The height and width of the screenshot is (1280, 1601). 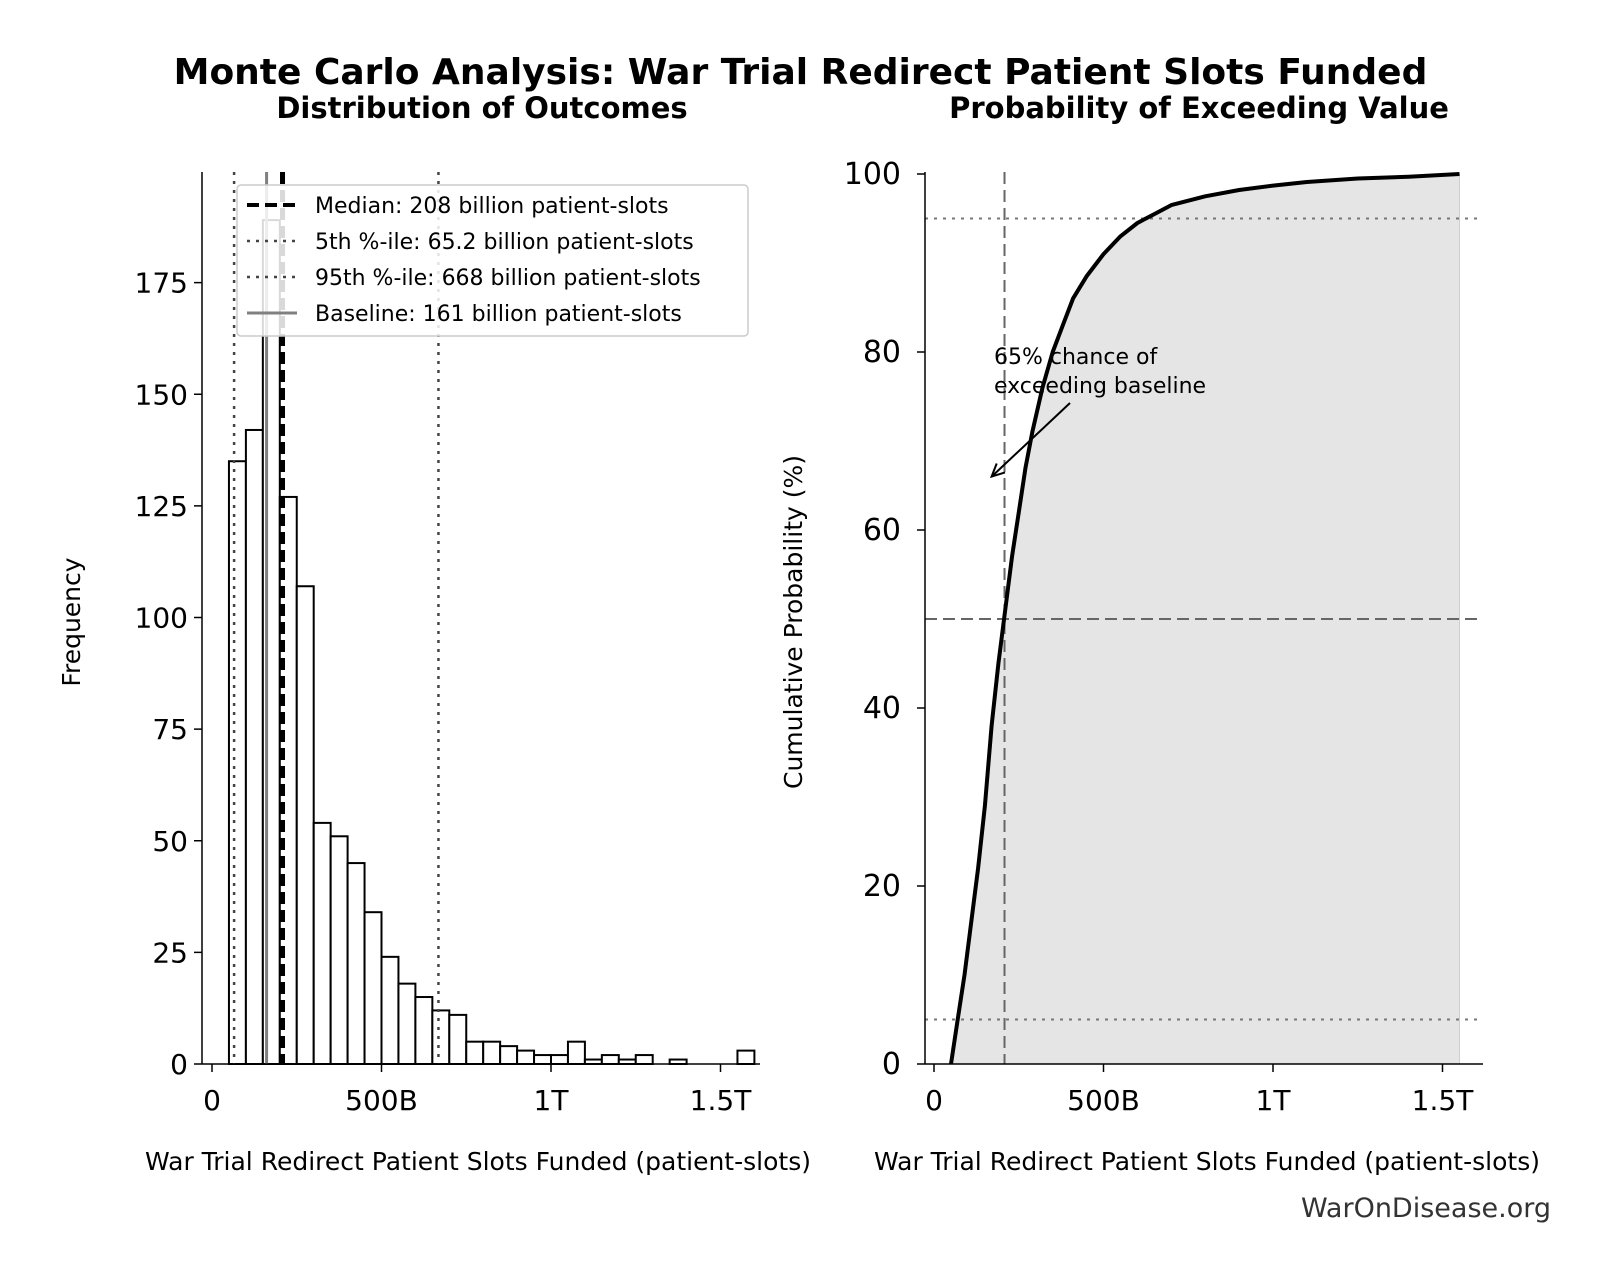 I want to click on cdf-y-tick-label: 60, so click(x=882, y=530).